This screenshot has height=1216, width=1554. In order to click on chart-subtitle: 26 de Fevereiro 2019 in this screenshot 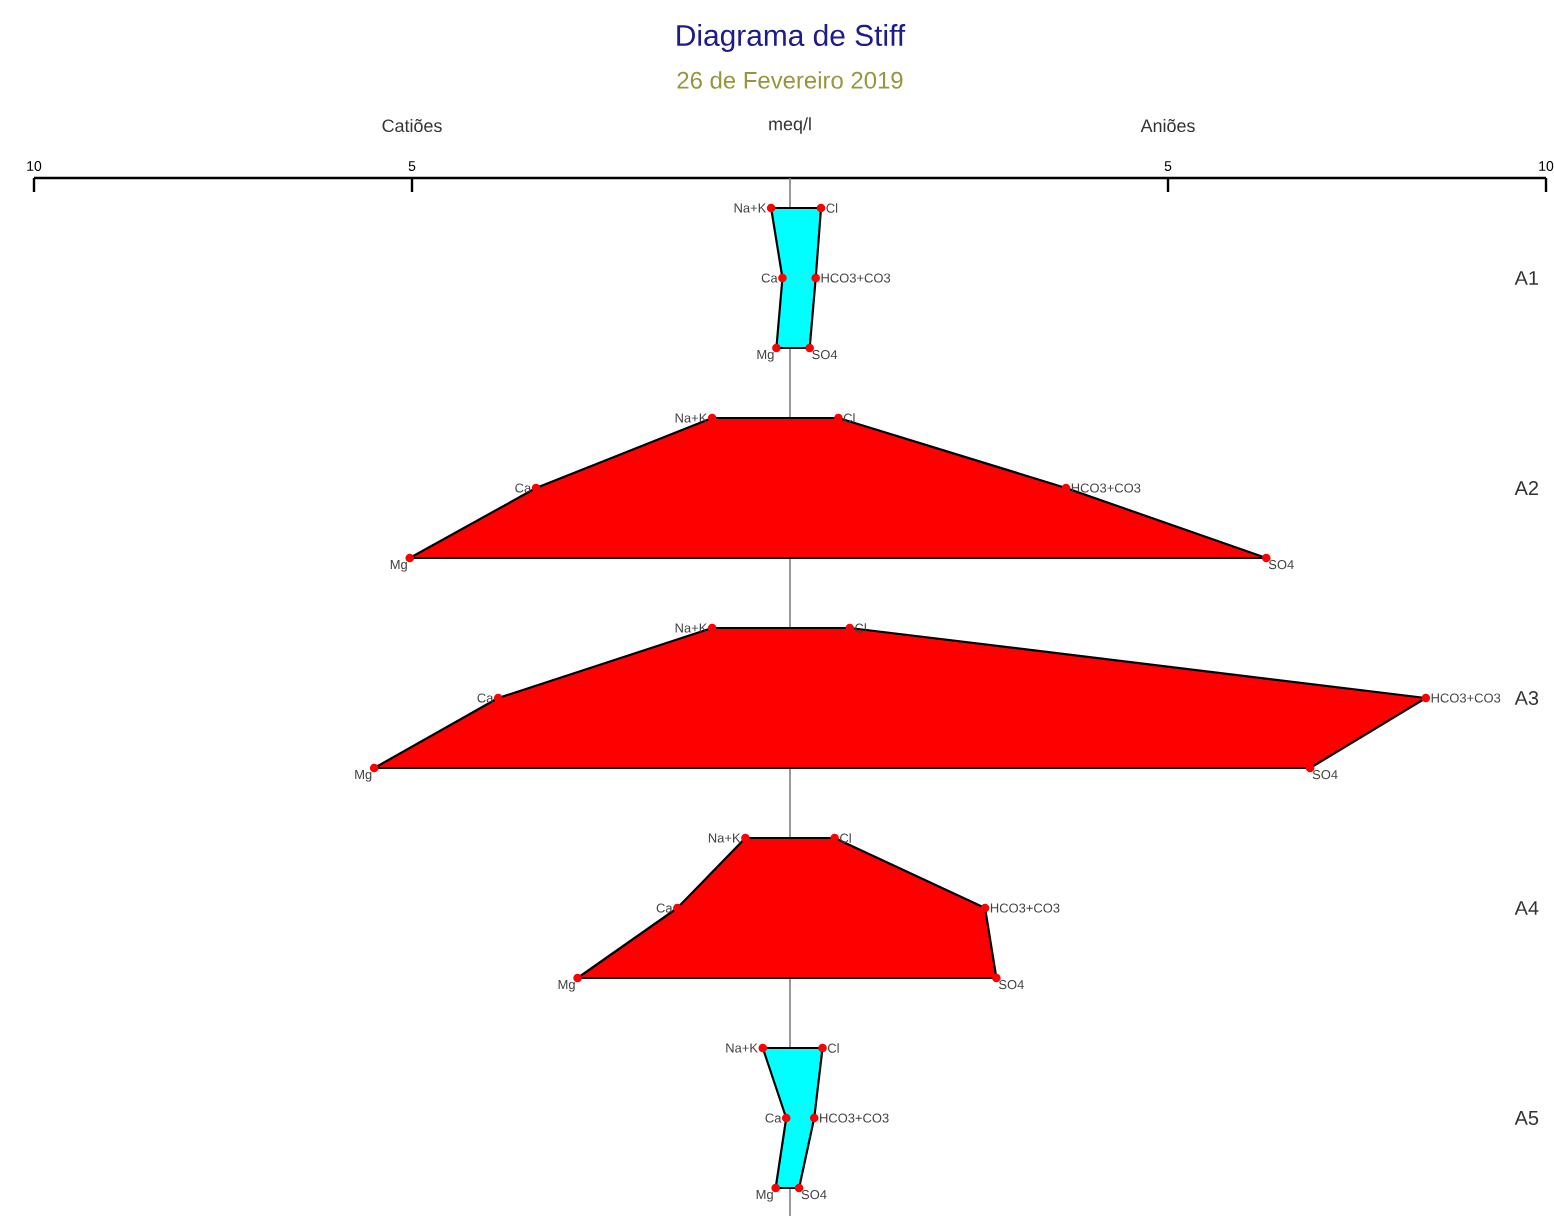, I will do `click(790, 80)`.